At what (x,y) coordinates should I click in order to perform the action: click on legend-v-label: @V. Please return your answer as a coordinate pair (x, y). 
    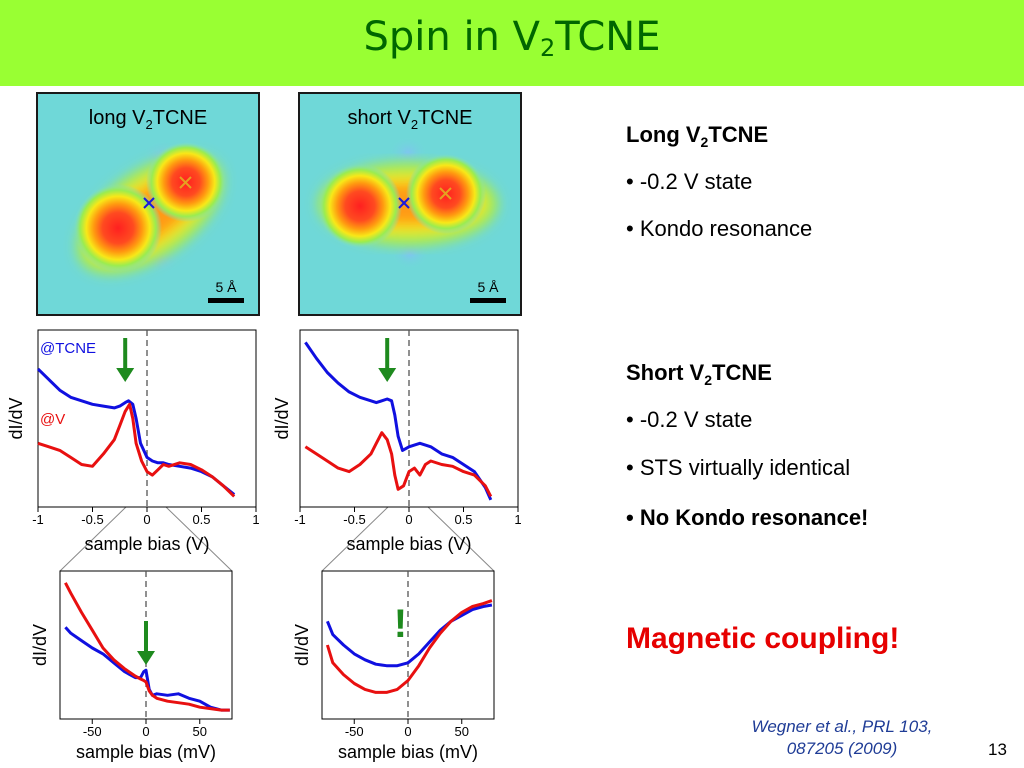
    Looking at the image, I should click on (52, 419).